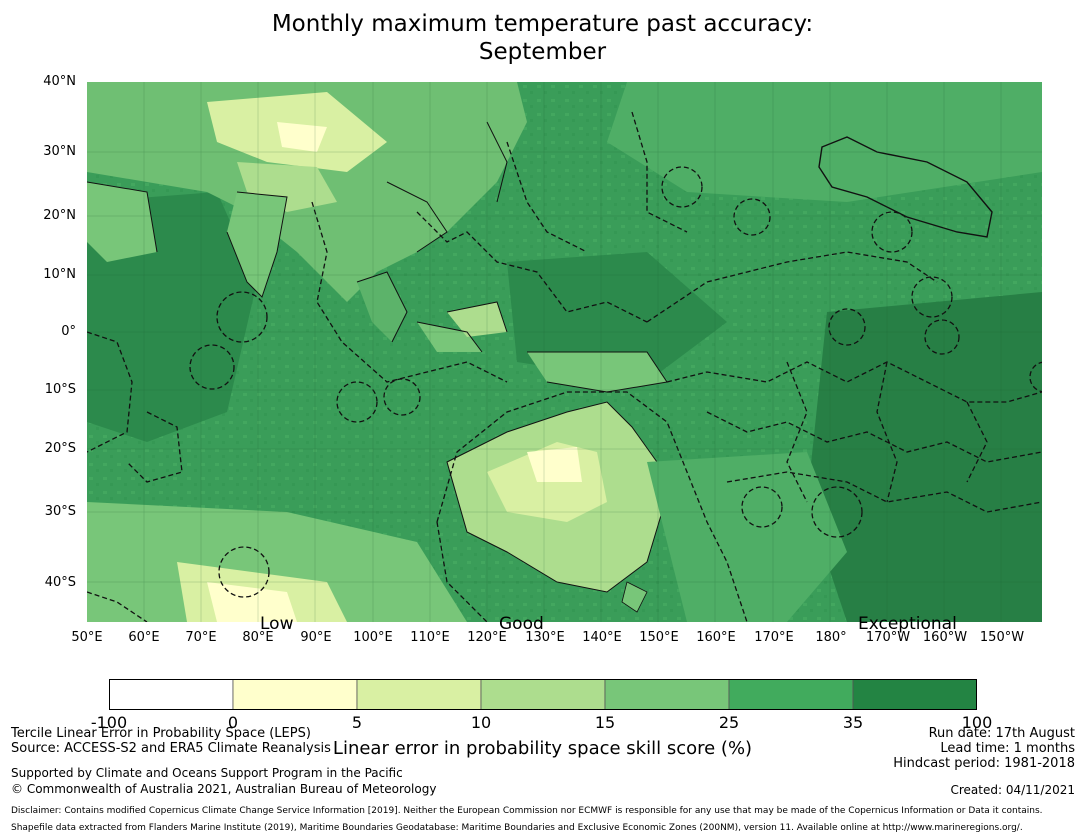 Image resolution: width=1085 pixels, height=839 pixels. What do you see at coordinates (1001, 733) in the screenshot?
I see `footer-run-date: Run date: 17th August` at bounding box center [1001, 733].